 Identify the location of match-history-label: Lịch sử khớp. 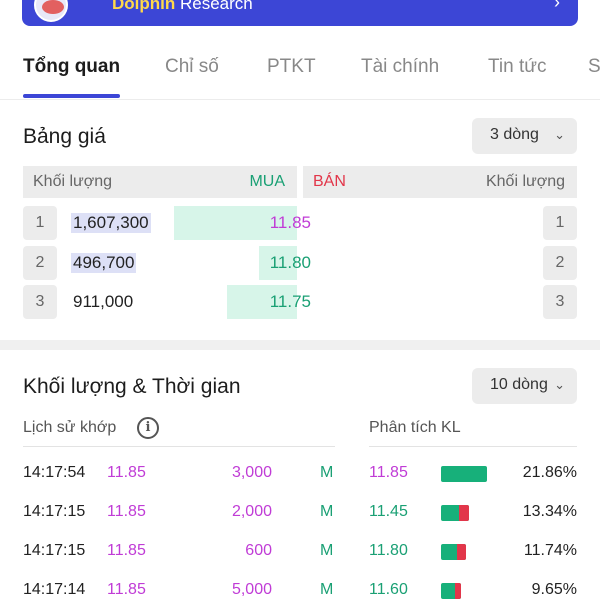
(70, 427).